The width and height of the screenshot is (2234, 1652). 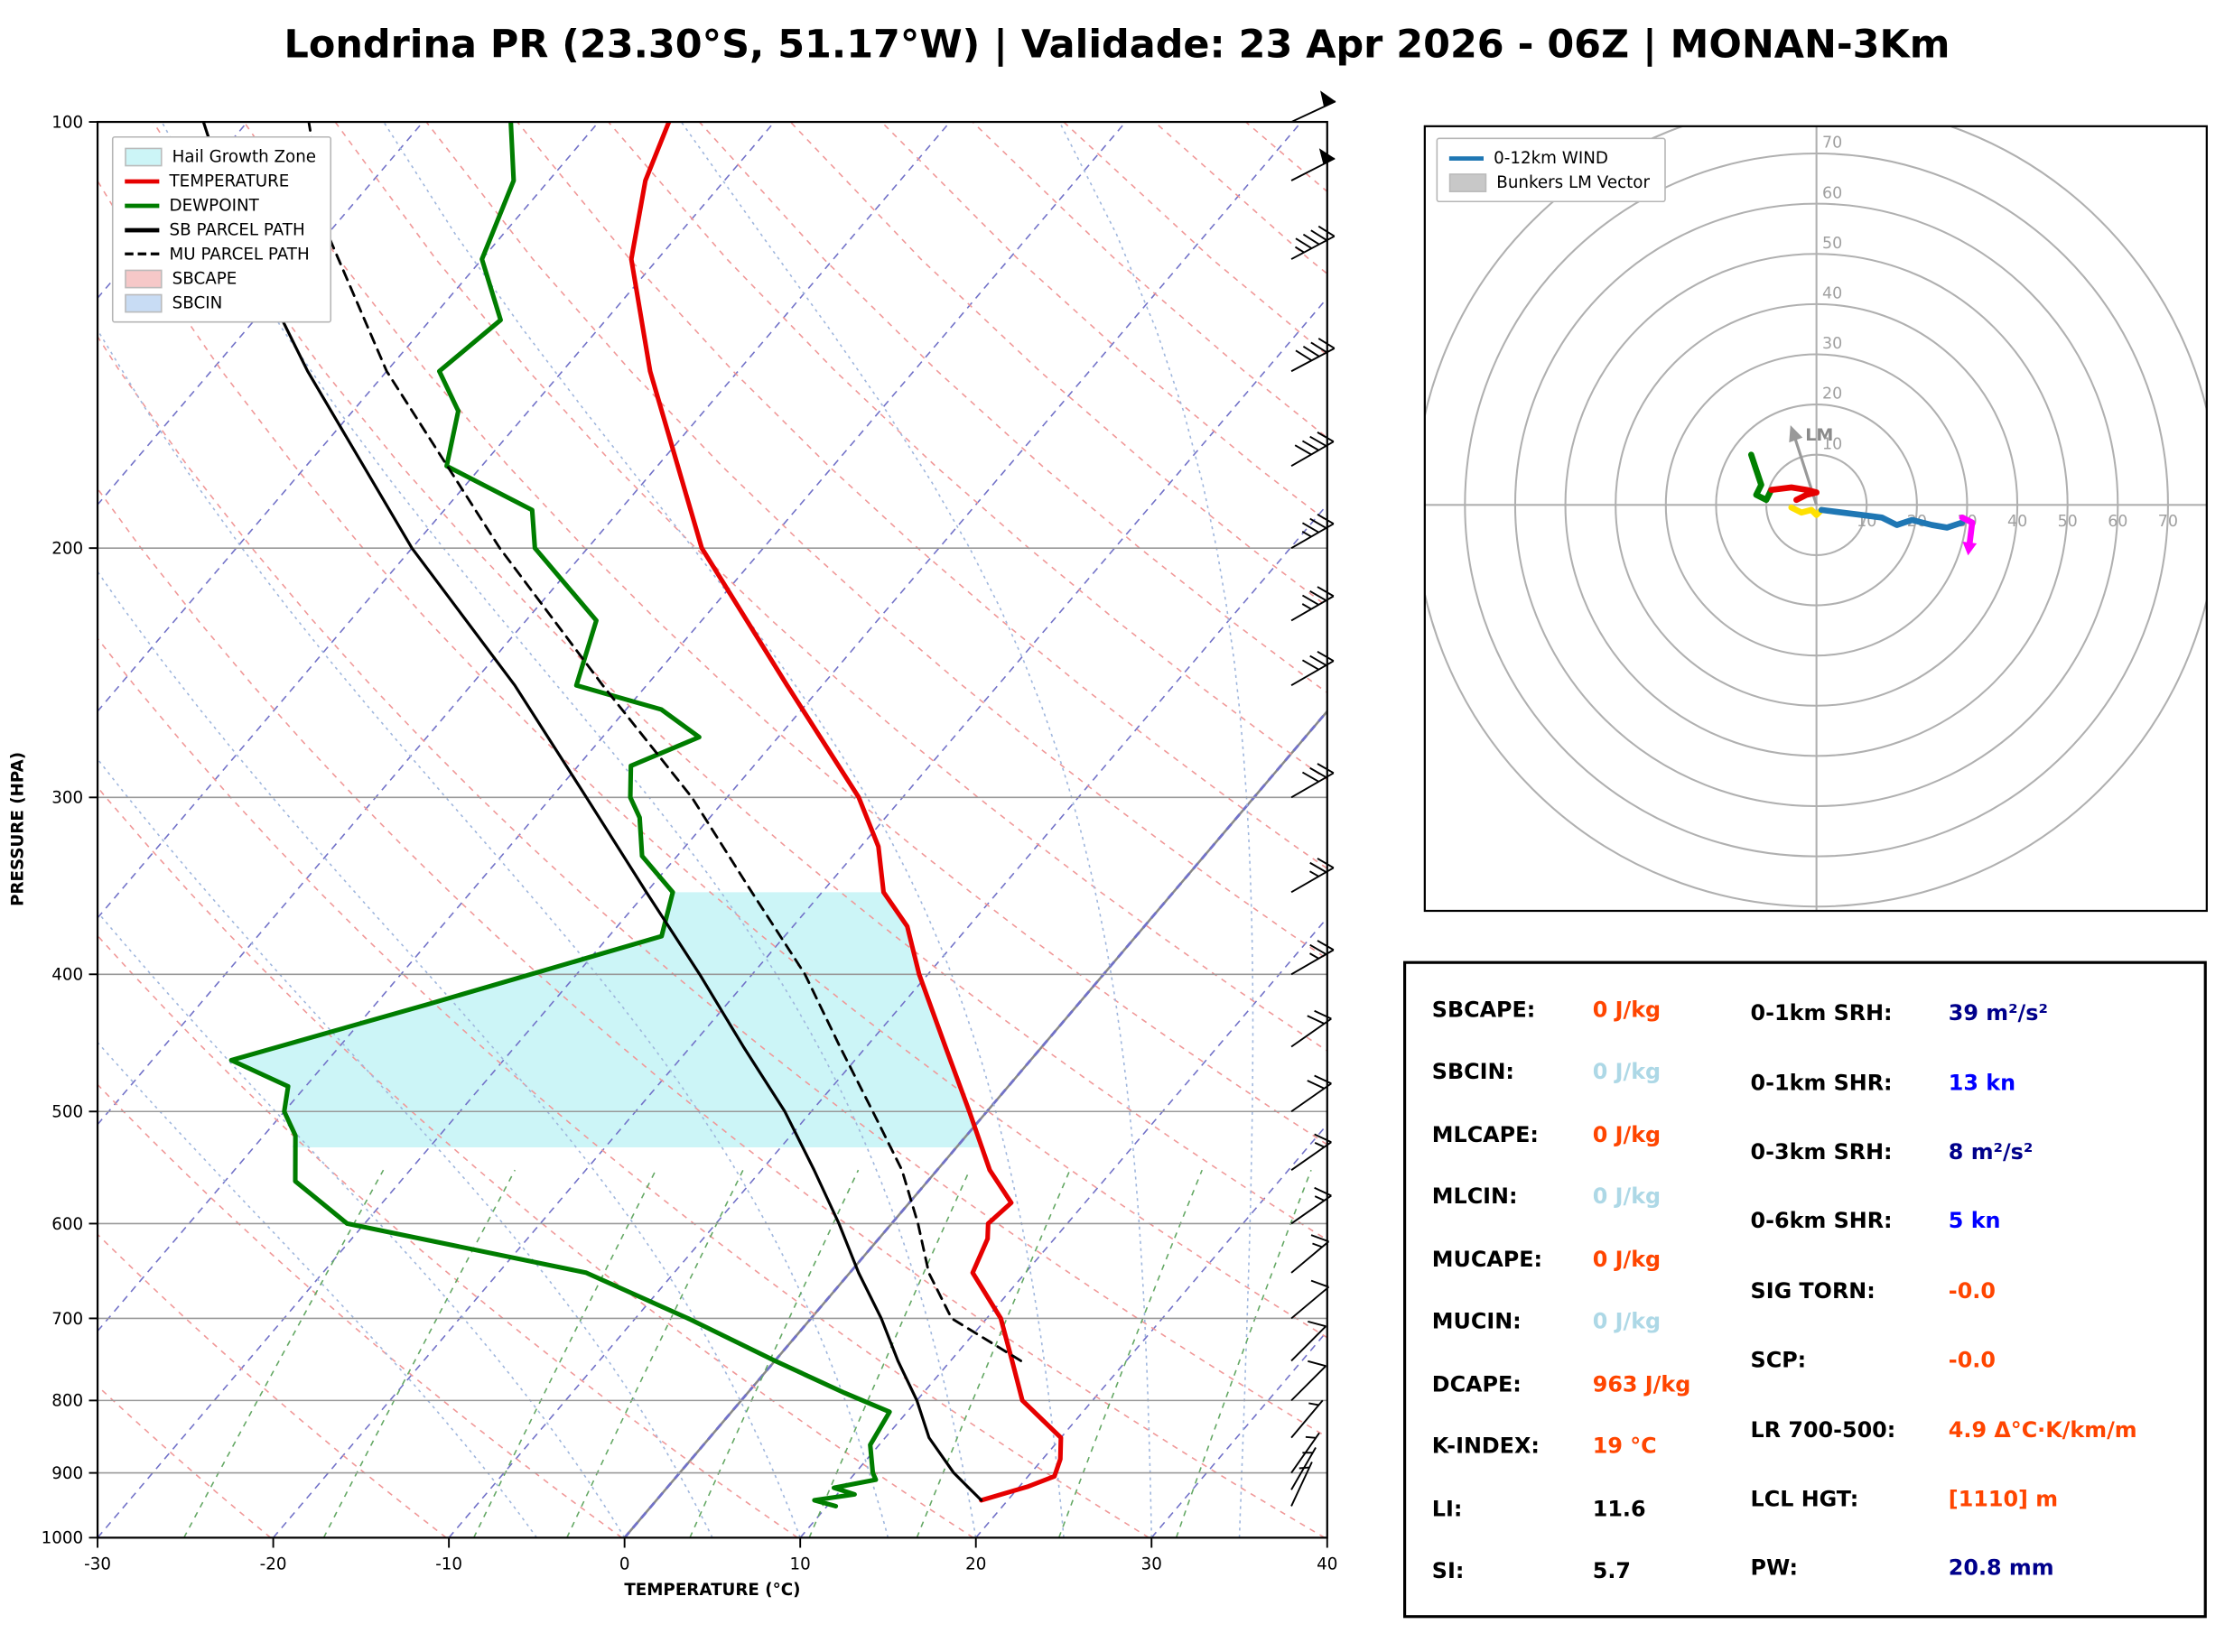 I want to click on index-row: MLCIN: 0 J/kg, so click(x=1561, y=1196).